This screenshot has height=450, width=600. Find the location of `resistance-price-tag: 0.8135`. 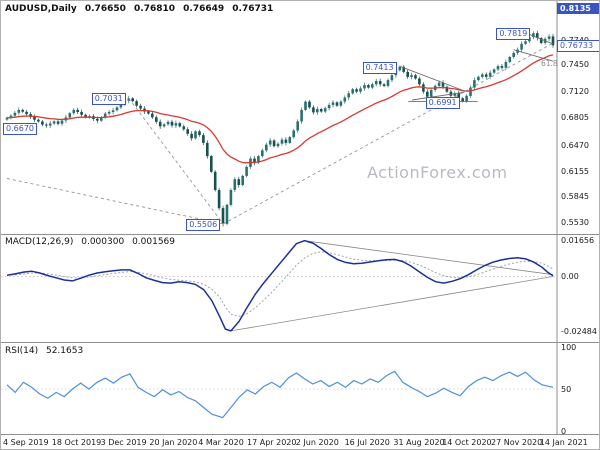

resistance-price-tag: 0.8135 is located at coordinates (578, 8).